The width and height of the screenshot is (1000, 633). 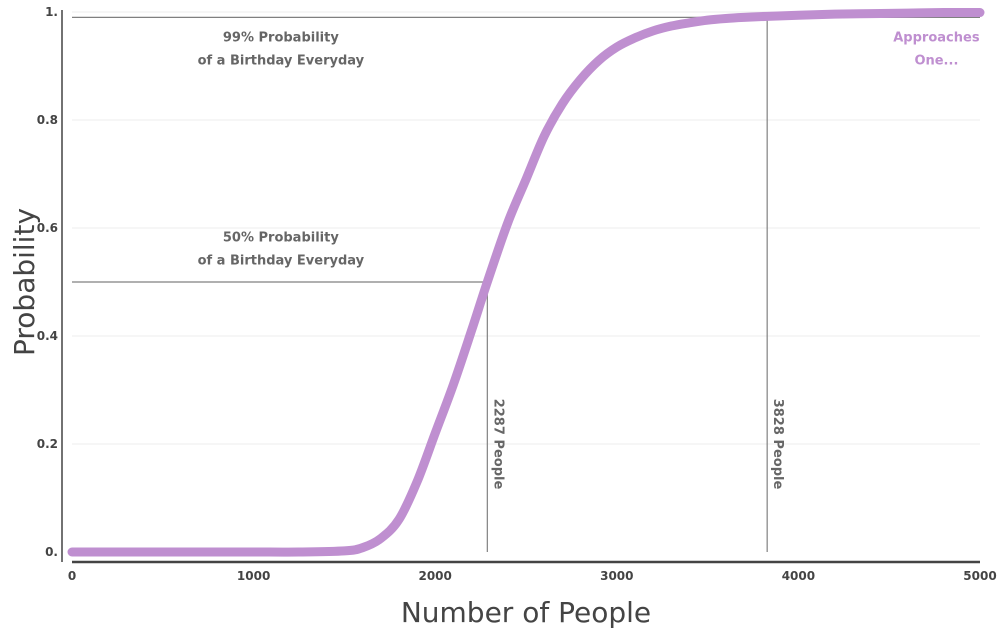 I want to click on annotation-people-count: 3828 People, so click(x=777, y=444).